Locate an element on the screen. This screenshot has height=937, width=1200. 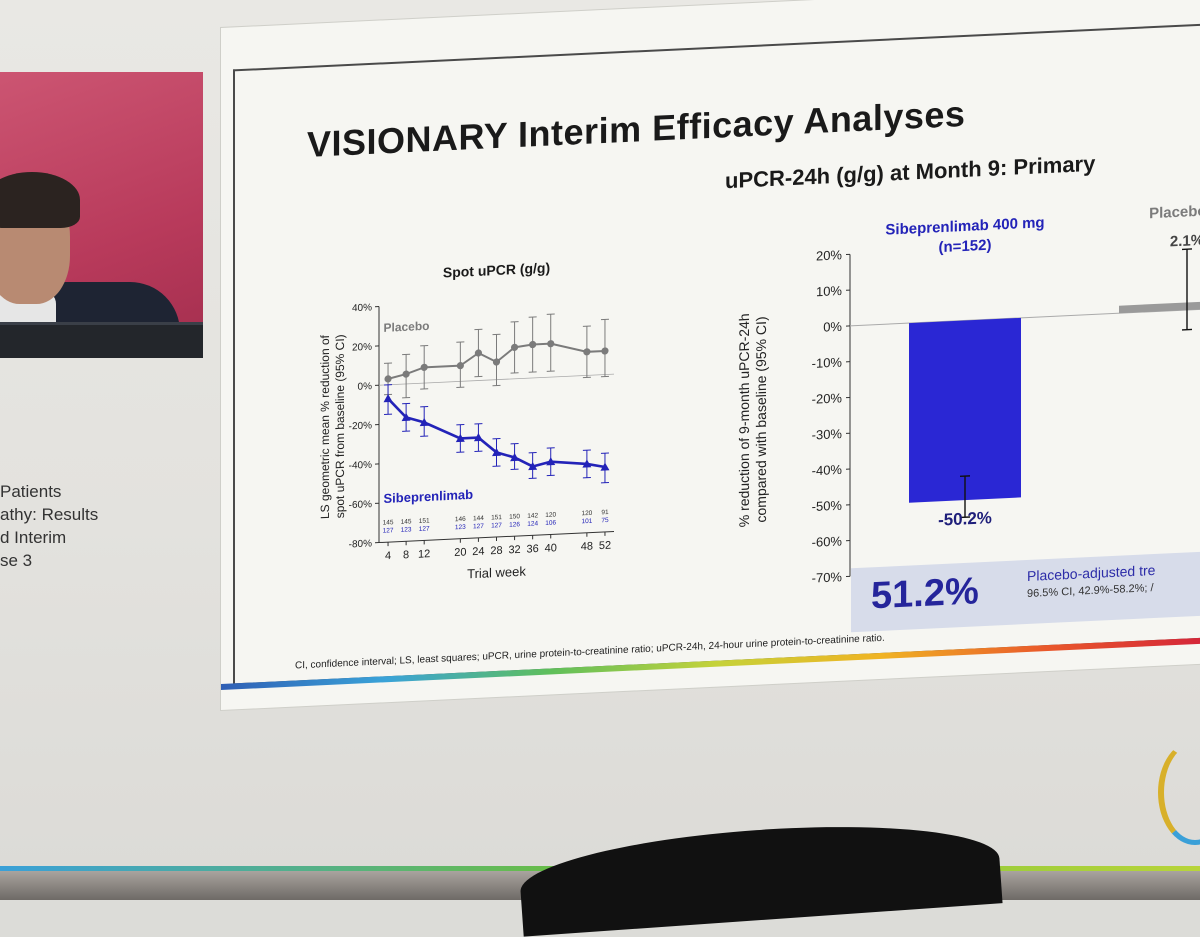
y-tick-label: -50% is located at coordinates (827, 506).